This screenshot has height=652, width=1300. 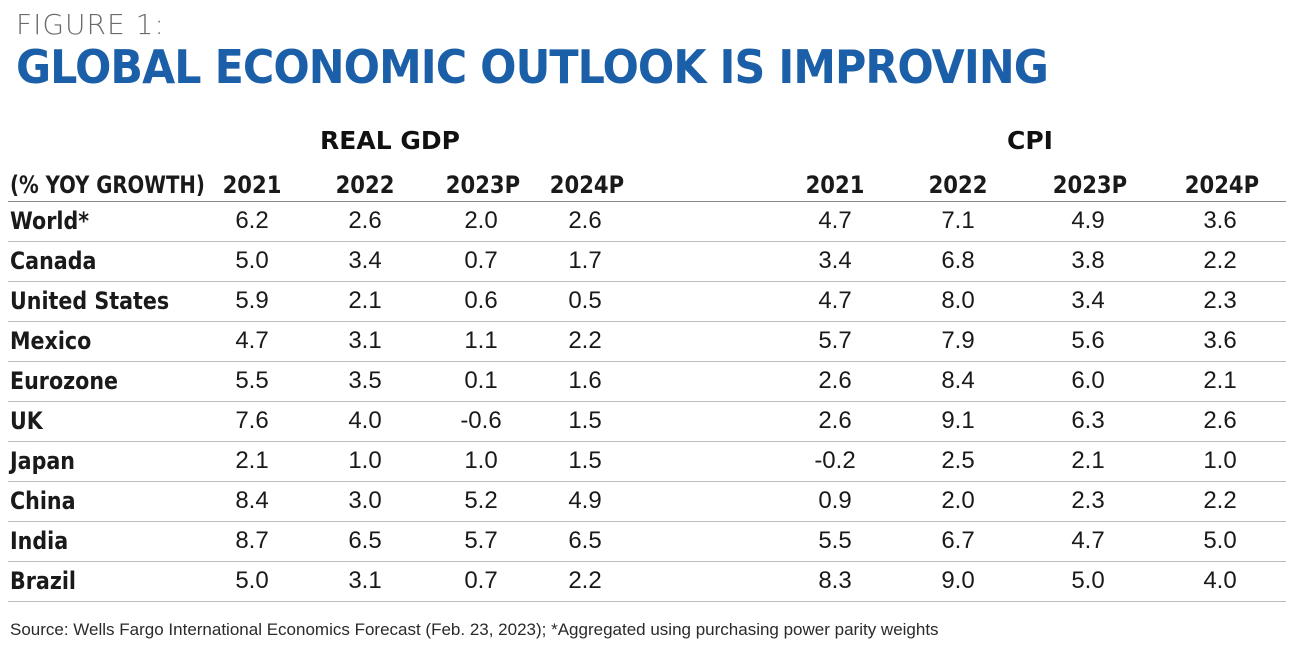 I want to click on gdp-value: 4.7, so click(x=252, y=340).